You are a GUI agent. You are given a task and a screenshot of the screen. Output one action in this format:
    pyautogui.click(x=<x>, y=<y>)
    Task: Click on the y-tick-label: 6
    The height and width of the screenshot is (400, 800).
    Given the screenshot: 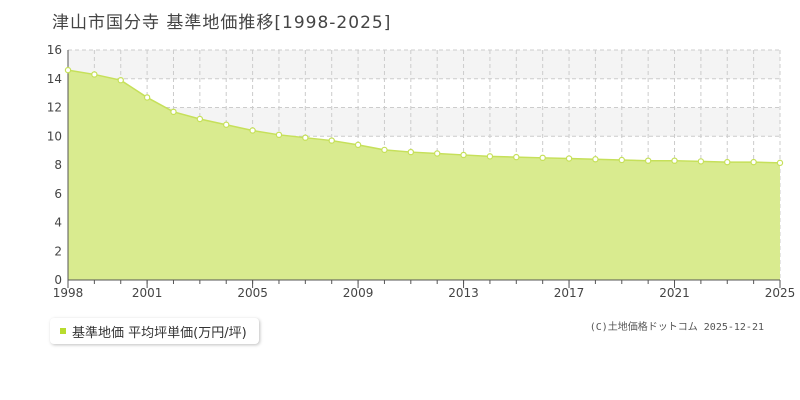 What is the action you would take?
    pyautogui.click(x=58, y=194)
    